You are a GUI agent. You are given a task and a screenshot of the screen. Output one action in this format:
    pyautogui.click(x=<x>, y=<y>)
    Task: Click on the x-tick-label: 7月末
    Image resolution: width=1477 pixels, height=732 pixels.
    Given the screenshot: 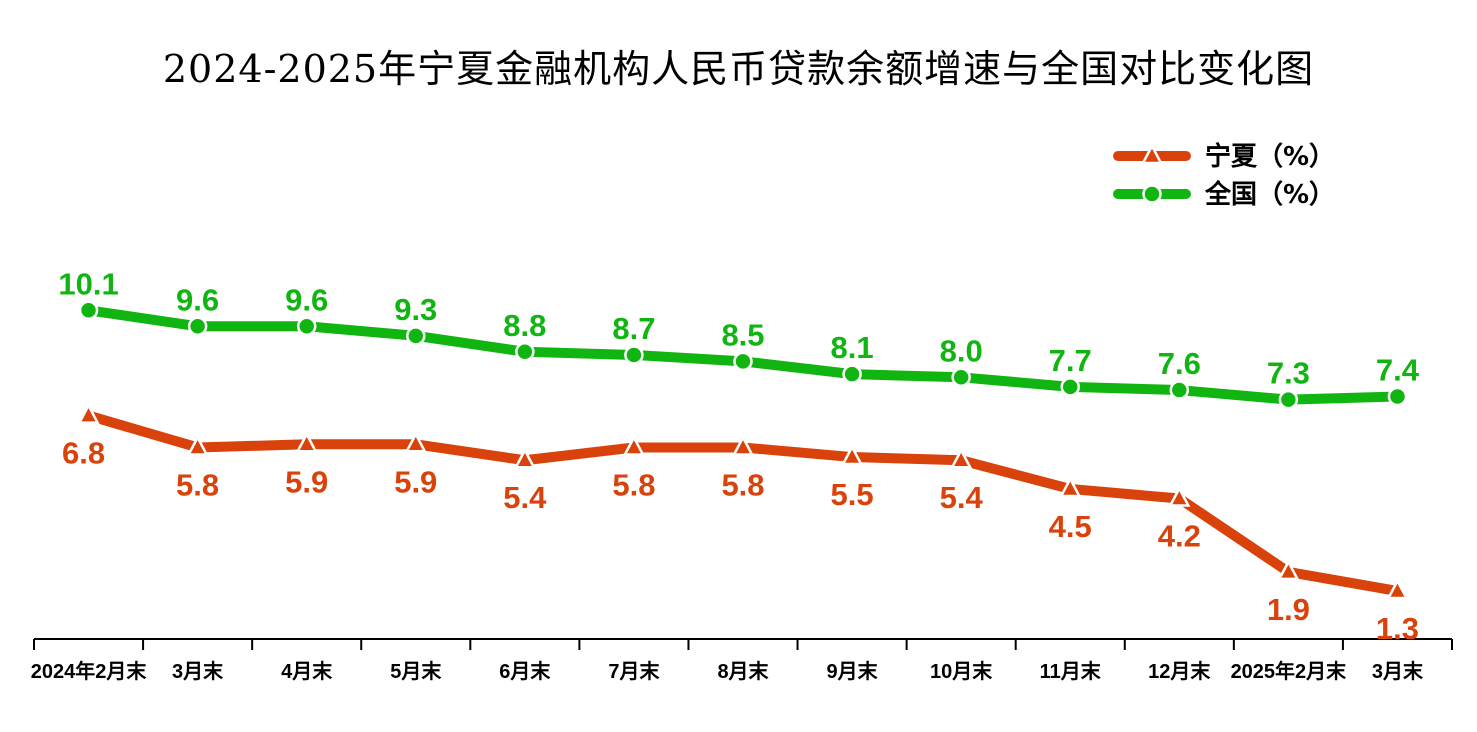 What is the action you would take?
    pyautogui.click(x=634, y=671)
    